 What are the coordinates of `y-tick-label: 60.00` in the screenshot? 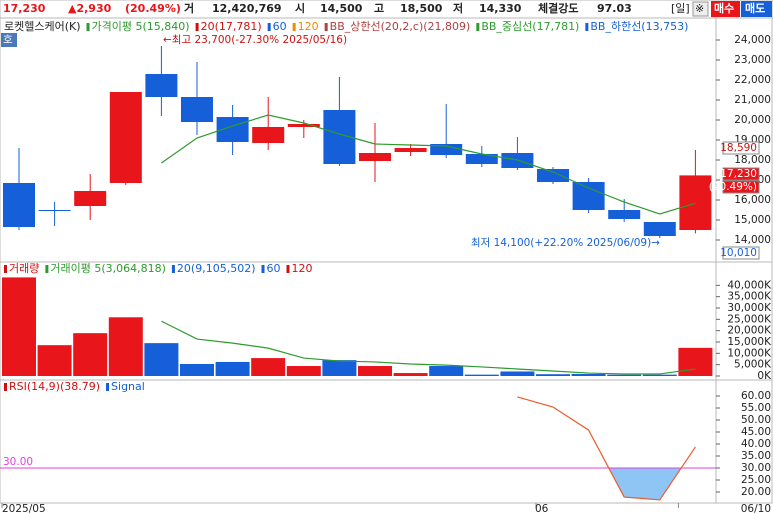 It's located at (756, 396).